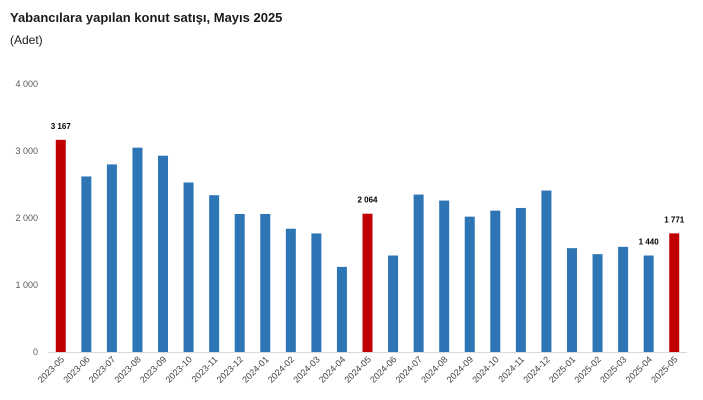 Image resolution: width=703 pixels, height=400 pixels. What do you see at coordinates (434, 369) in the screenshot?
I see `x-tick-label: 2024-08` at bounding box center [434, 369].